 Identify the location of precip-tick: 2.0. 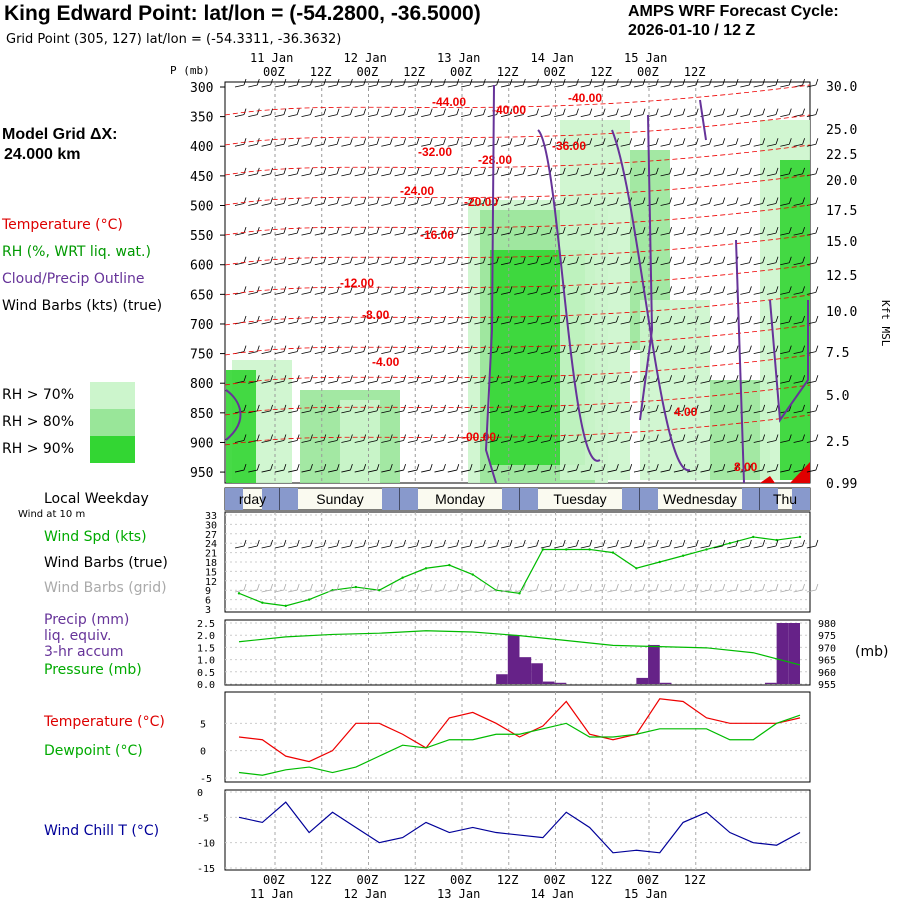
(206, 636).